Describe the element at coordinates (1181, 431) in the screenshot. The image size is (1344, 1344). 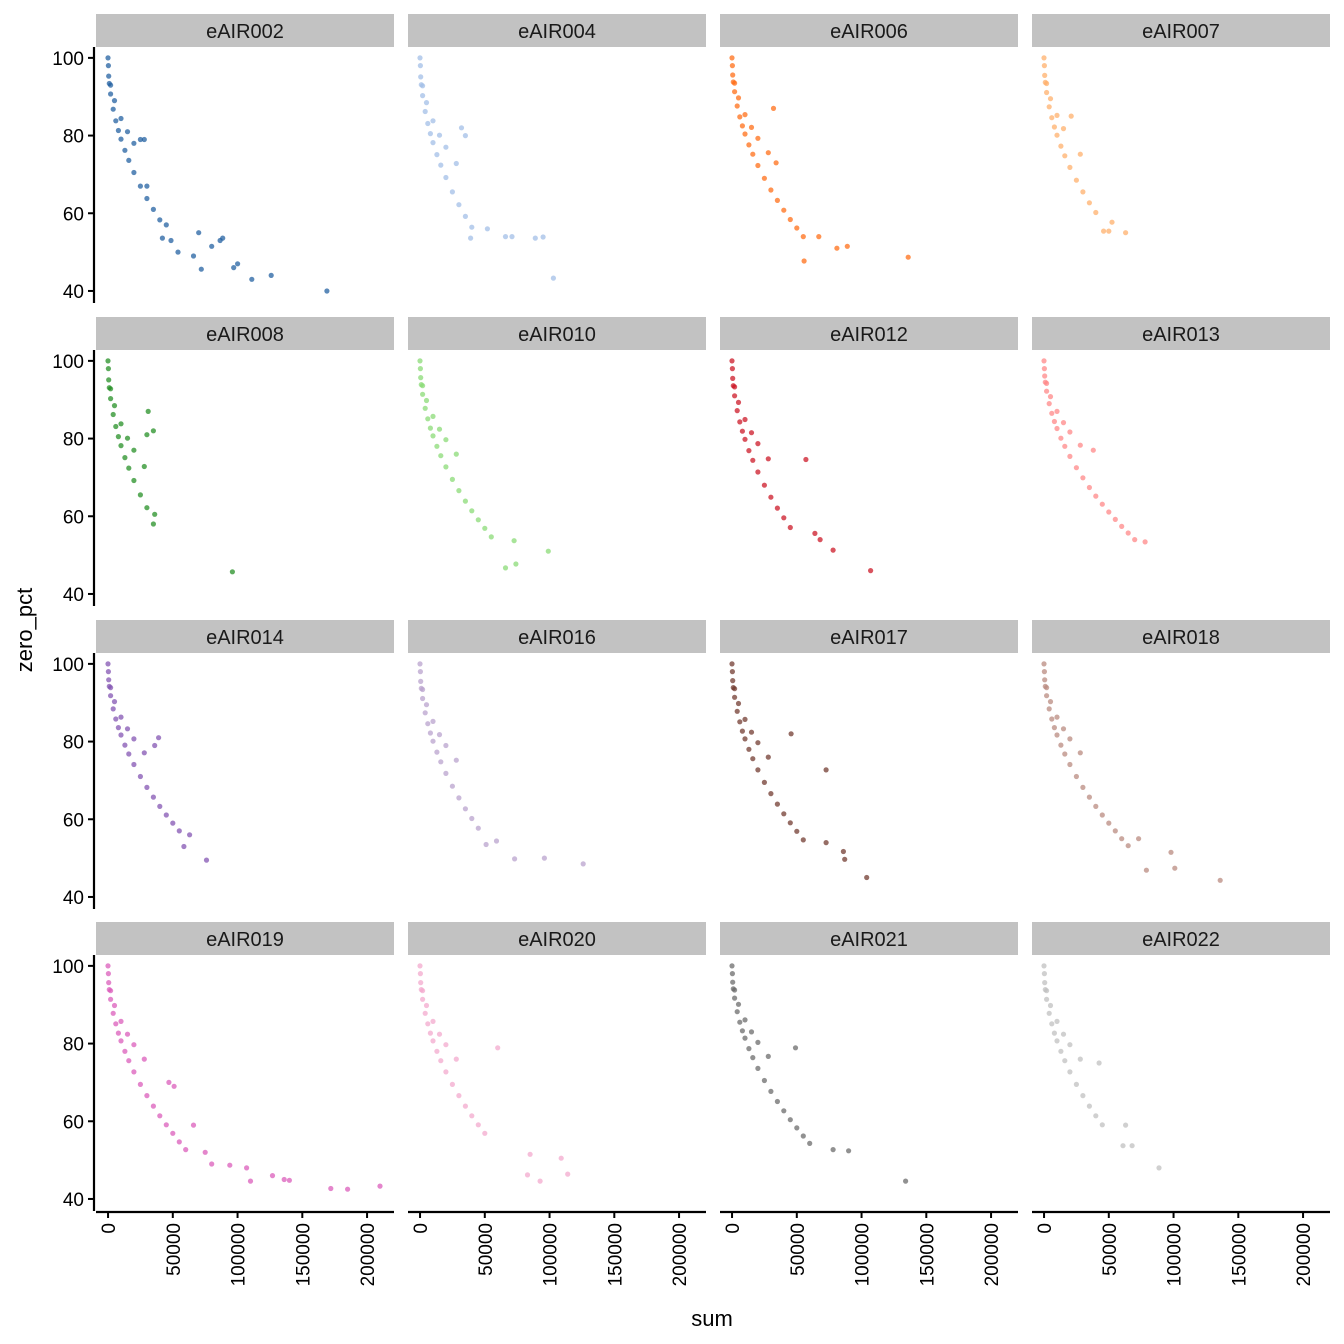
I see `facet-panel-eAIR013: eAIR013` at that location.